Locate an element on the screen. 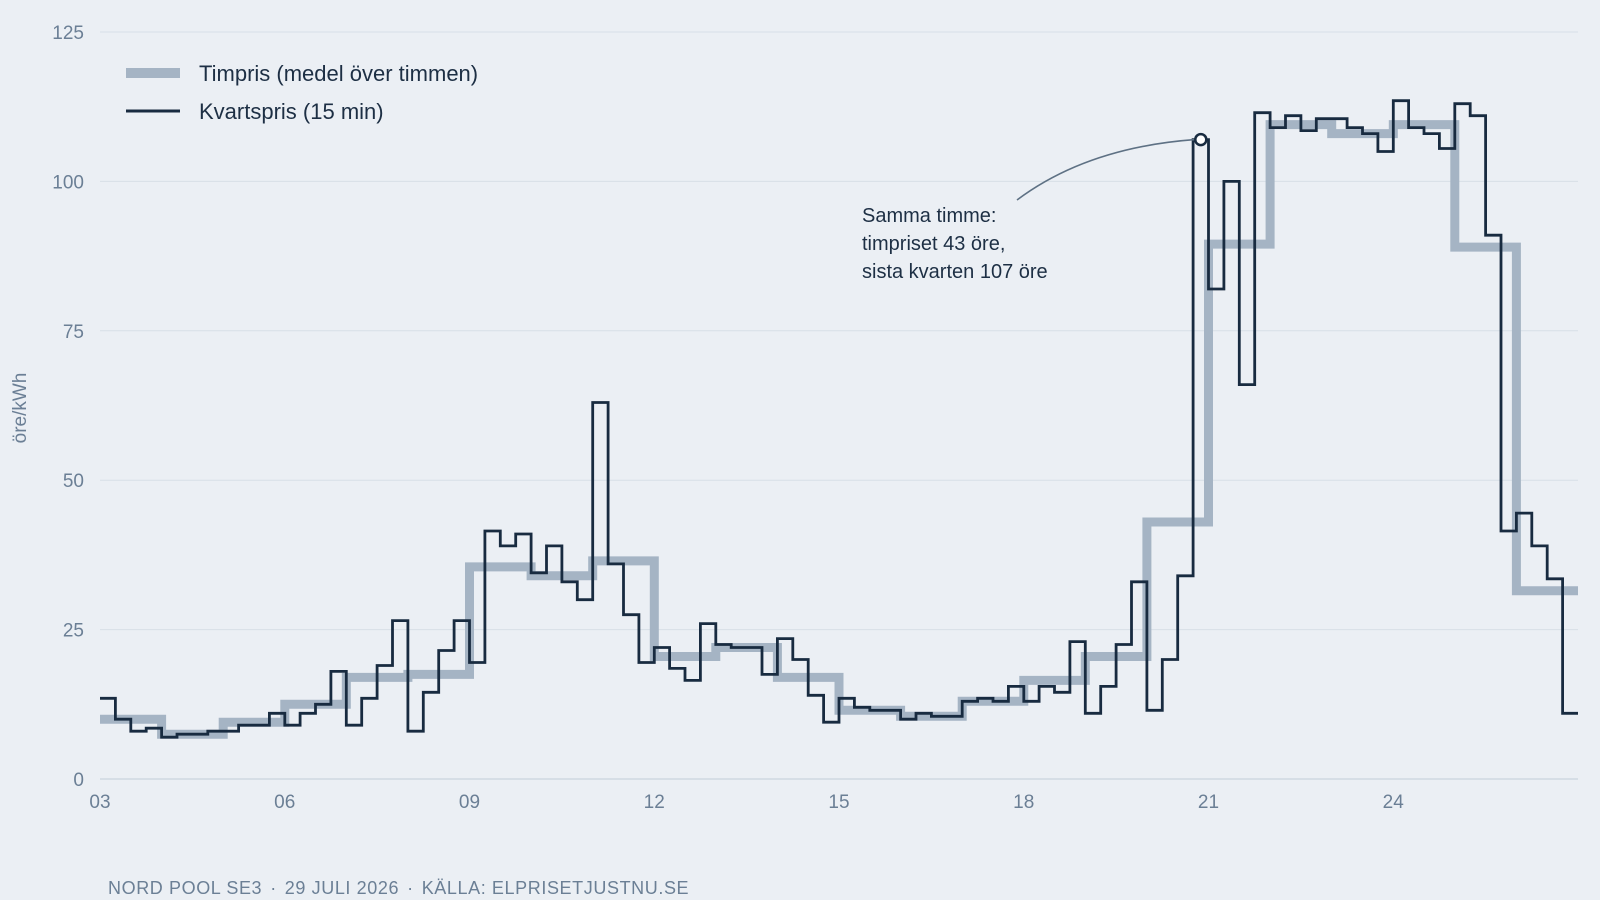 The height and width of the screenshot is (900, 1600). annotation-line-1: Samma timme: is located at coordinates (929, 216).